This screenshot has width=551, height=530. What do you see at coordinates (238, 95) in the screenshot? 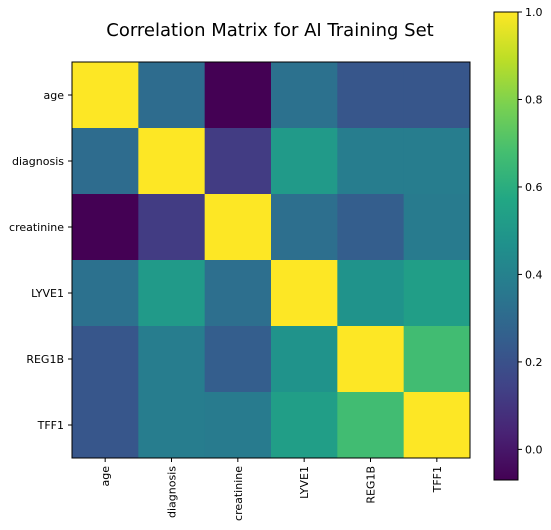
I see `heatmap-cell-age-creatinine` at bounding box center [238, 95].